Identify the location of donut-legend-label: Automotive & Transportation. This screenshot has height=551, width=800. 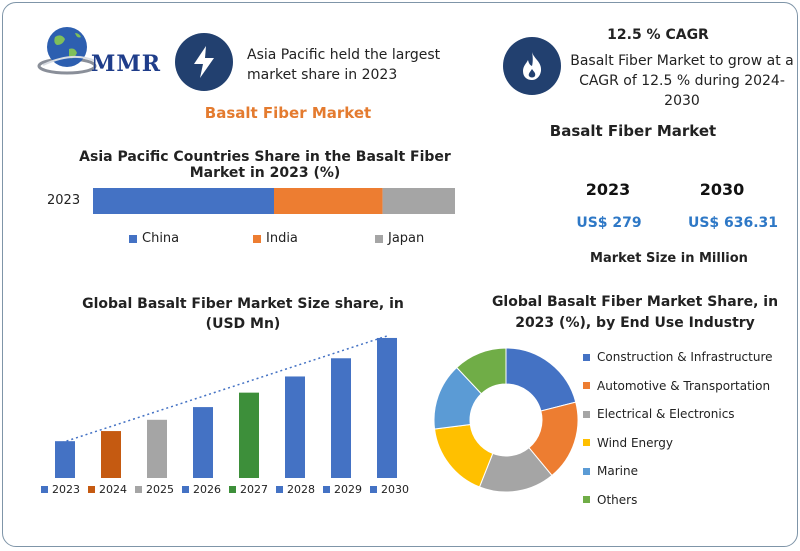
(684, 385).